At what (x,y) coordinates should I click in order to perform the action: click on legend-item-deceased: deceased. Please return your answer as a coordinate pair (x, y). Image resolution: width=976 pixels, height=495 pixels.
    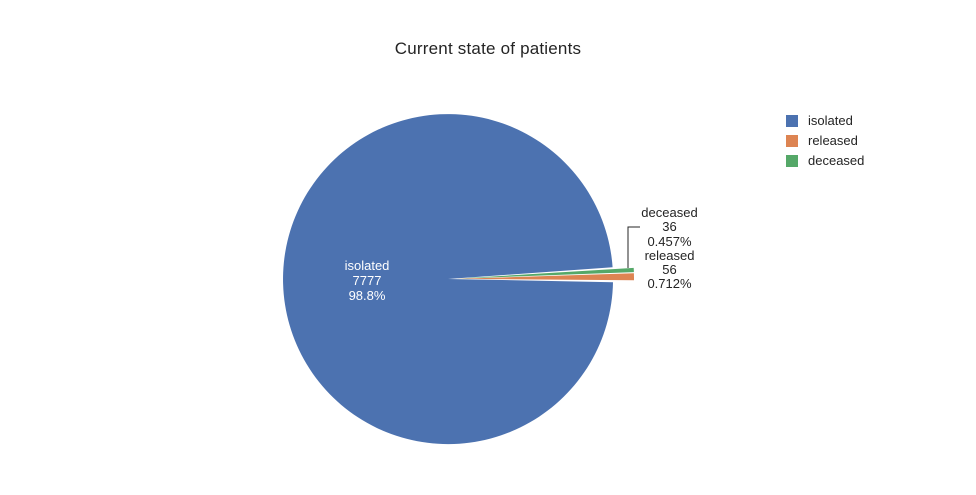
    Looking at the image, I should click on (825, 160).